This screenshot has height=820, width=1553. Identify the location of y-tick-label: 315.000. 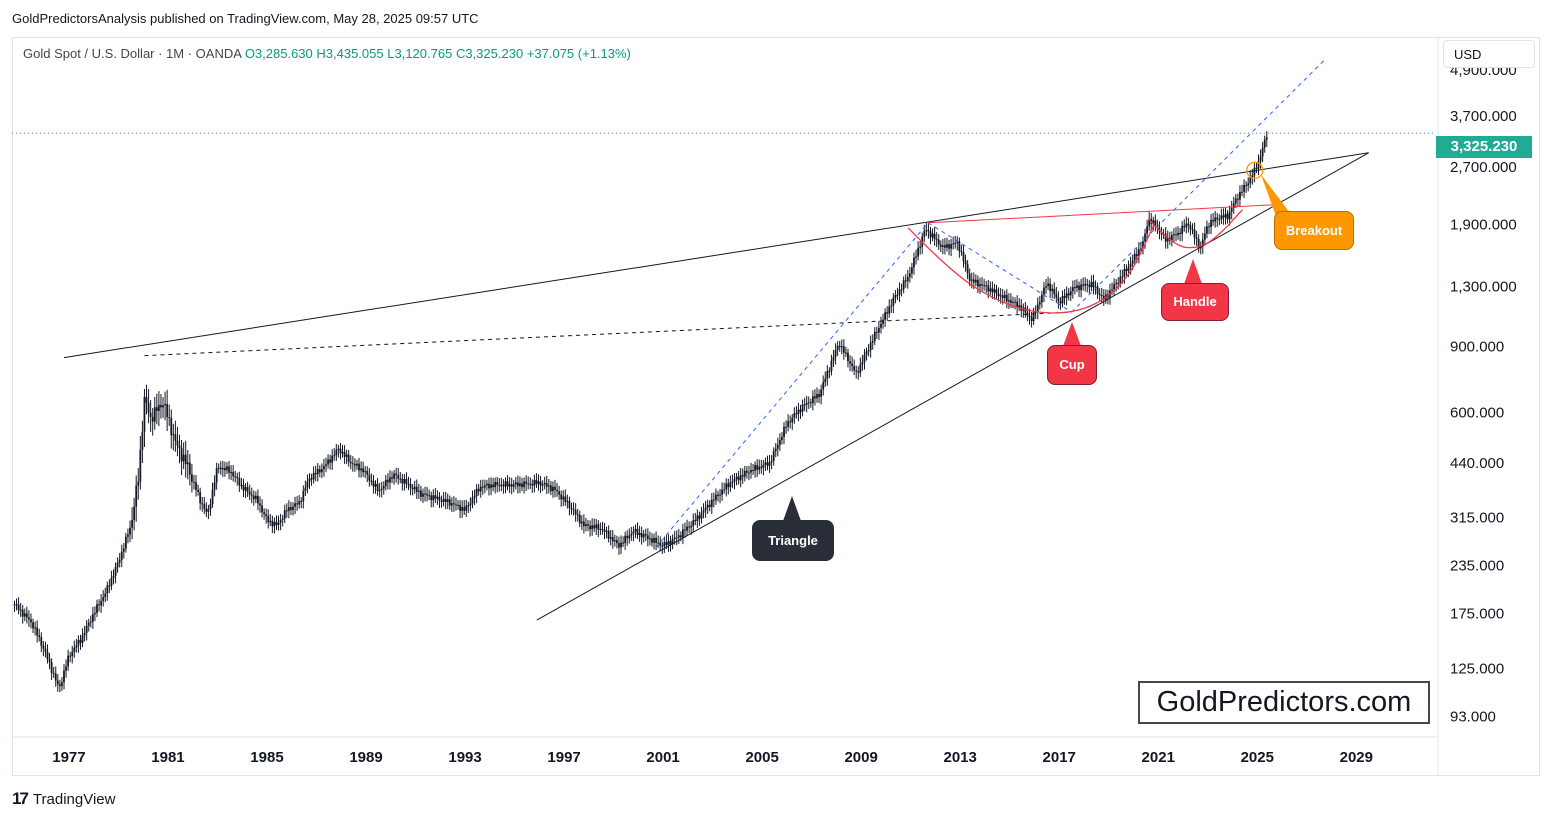
(1477, 518).